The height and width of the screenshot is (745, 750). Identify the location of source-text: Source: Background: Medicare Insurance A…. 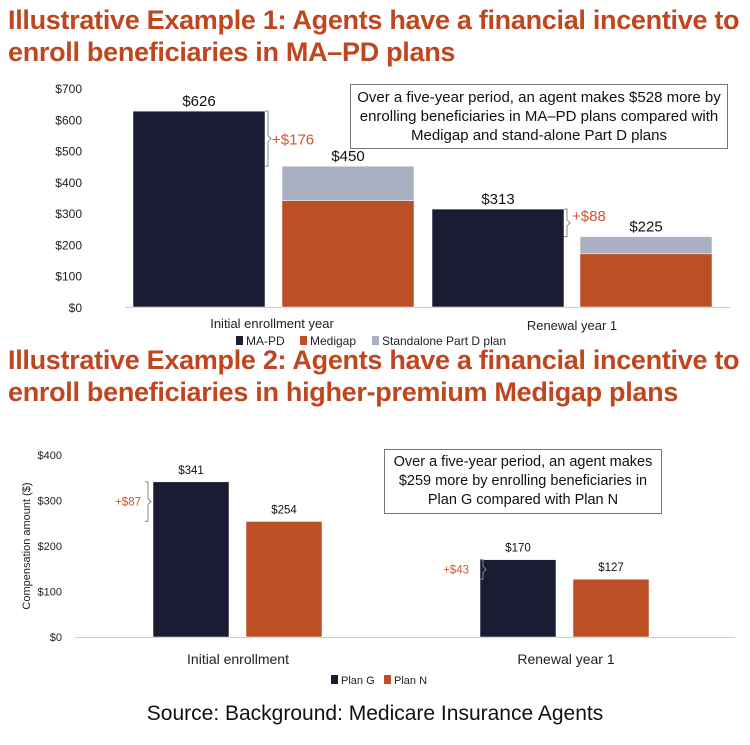
(375, 713).